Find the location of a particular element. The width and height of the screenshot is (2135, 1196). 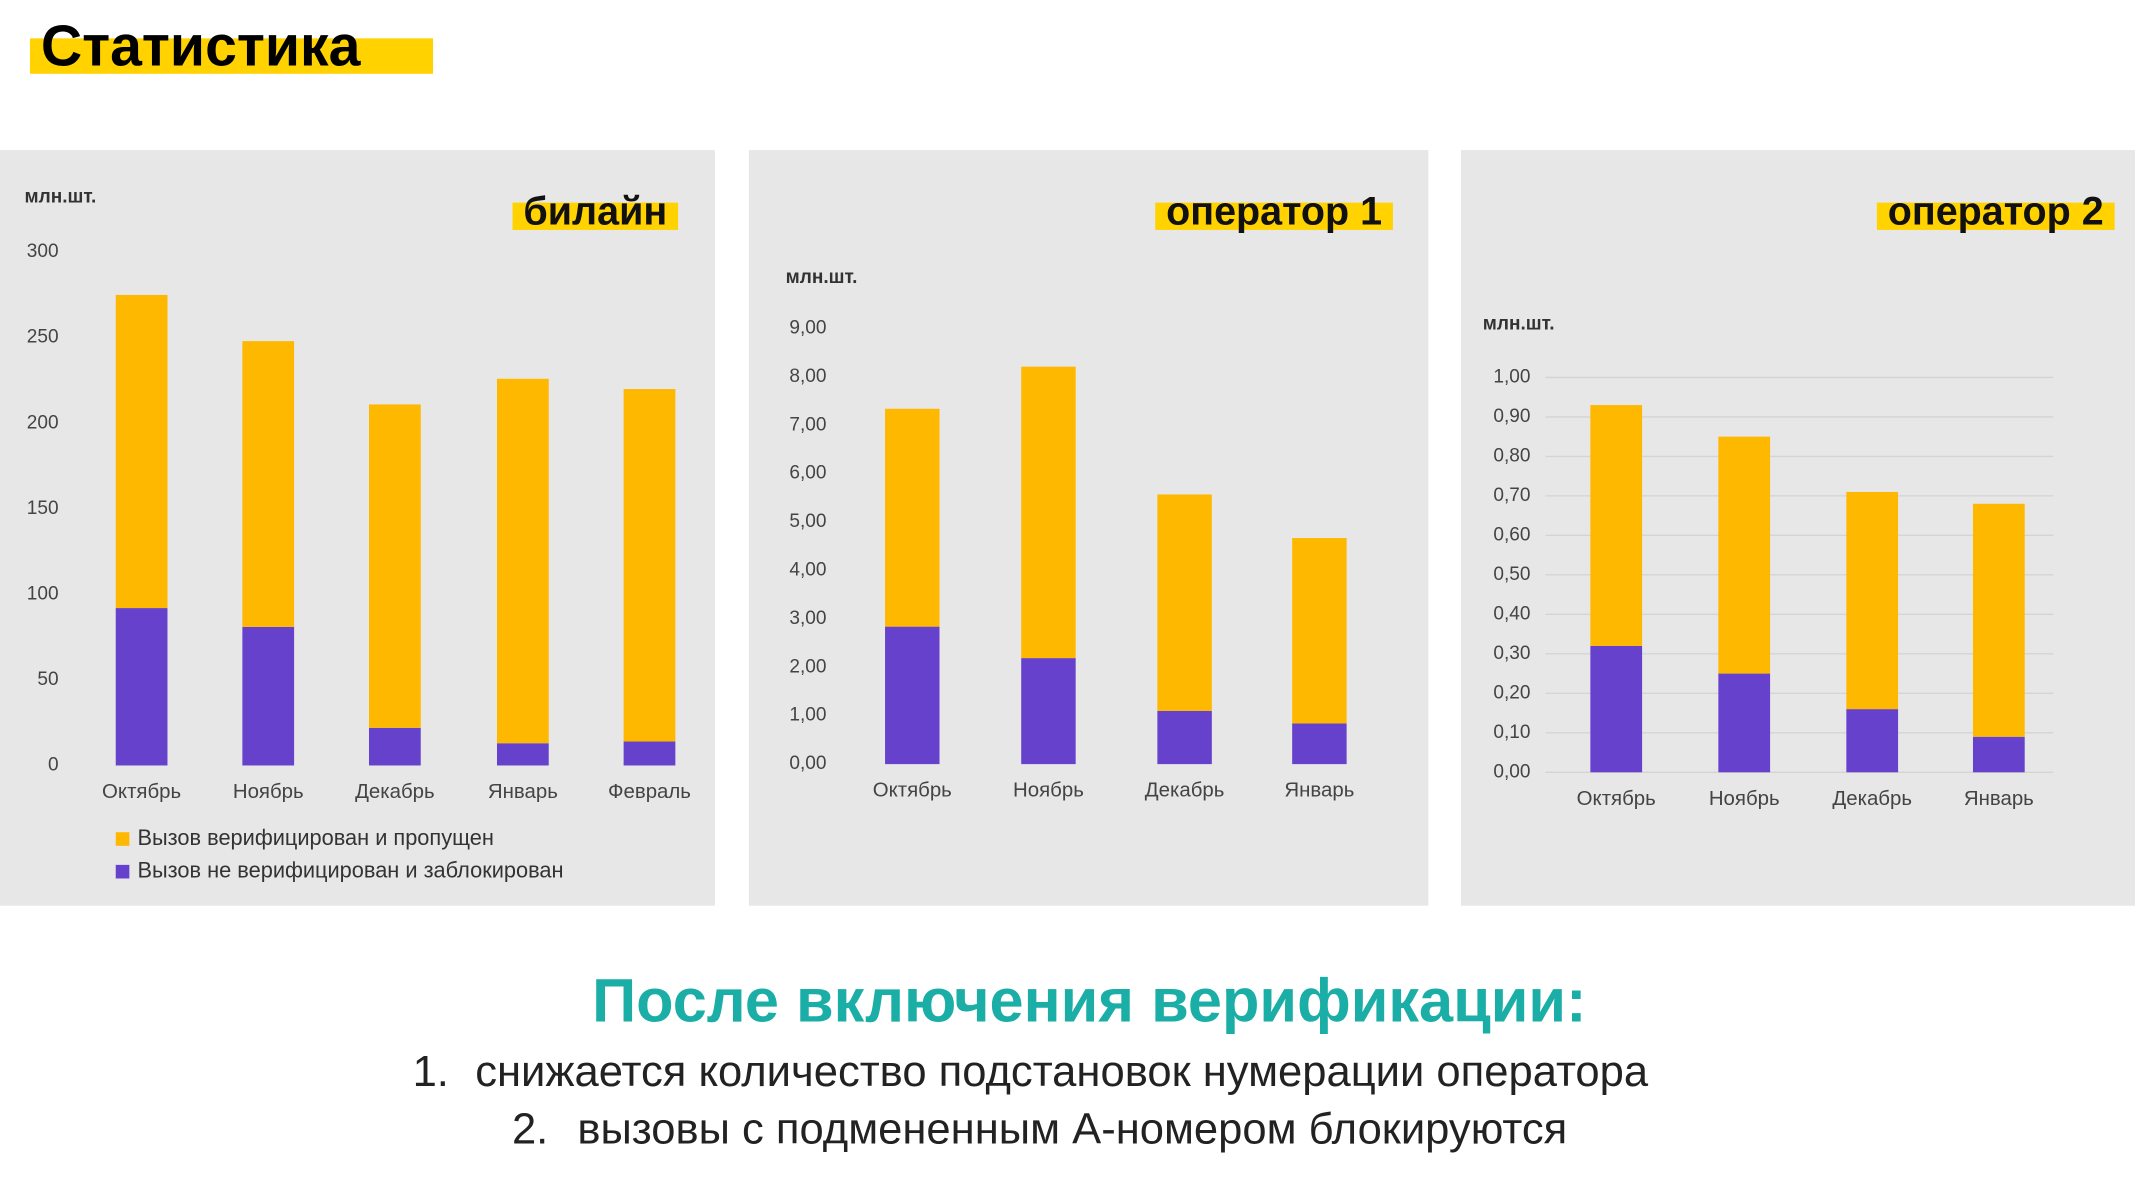

y-tick-label: 300 is located at coordinates (43, 251).